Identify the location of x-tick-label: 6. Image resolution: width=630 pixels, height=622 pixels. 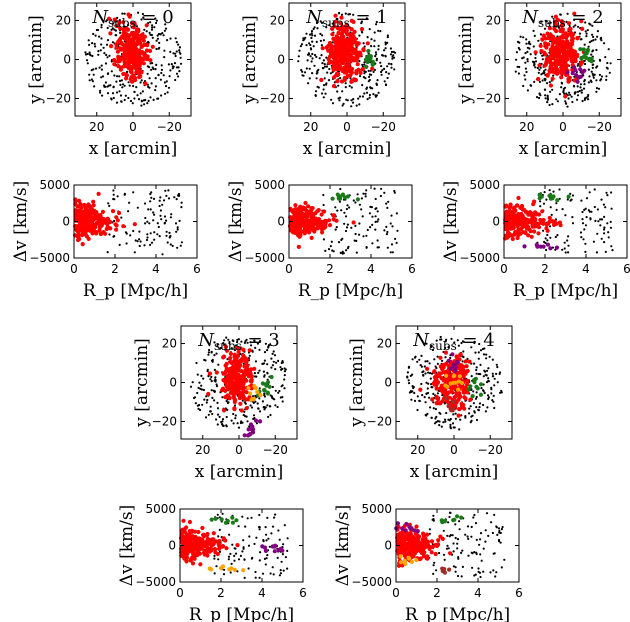
(197, 269).